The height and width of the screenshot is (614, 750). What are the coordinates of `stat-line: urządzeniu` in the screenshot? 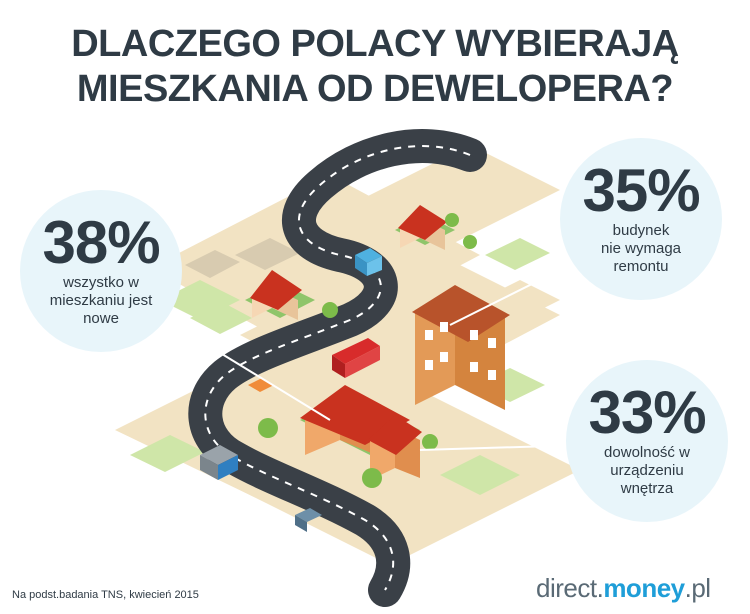 It's located at (647, 470).